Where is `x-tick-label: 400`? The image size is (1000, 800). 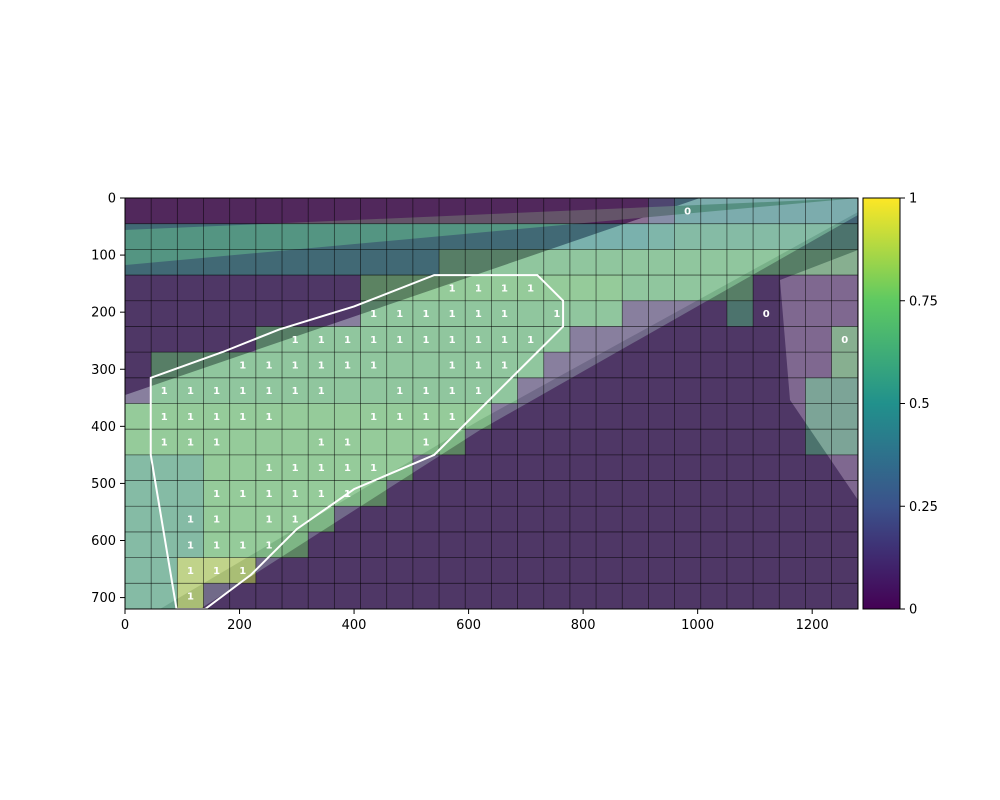 x-tick-label: 400 is located at coordinates (354, 625).